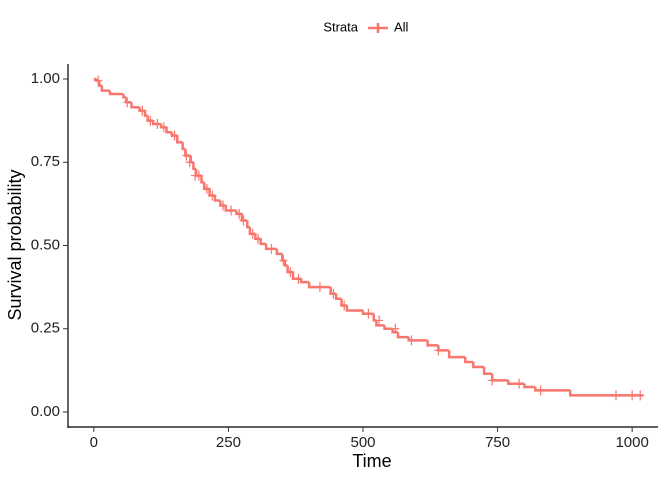 This screenshot has height=480, width=672. Describe the element at coordinates (45, 78) in the screenshot. I see `y-tick-label: 1.00` at that location.